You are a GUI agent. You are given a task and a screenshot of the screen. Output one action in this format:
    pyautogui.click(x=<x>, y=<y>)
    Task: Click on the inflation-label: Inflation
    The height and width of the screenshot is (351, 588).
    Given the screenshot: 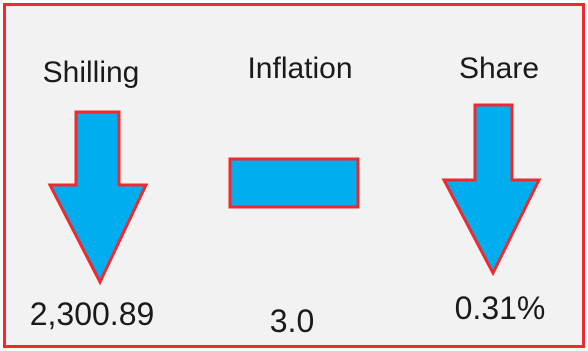 What is the action you would take?
    pyautogui.click(x=300, y=68)
    